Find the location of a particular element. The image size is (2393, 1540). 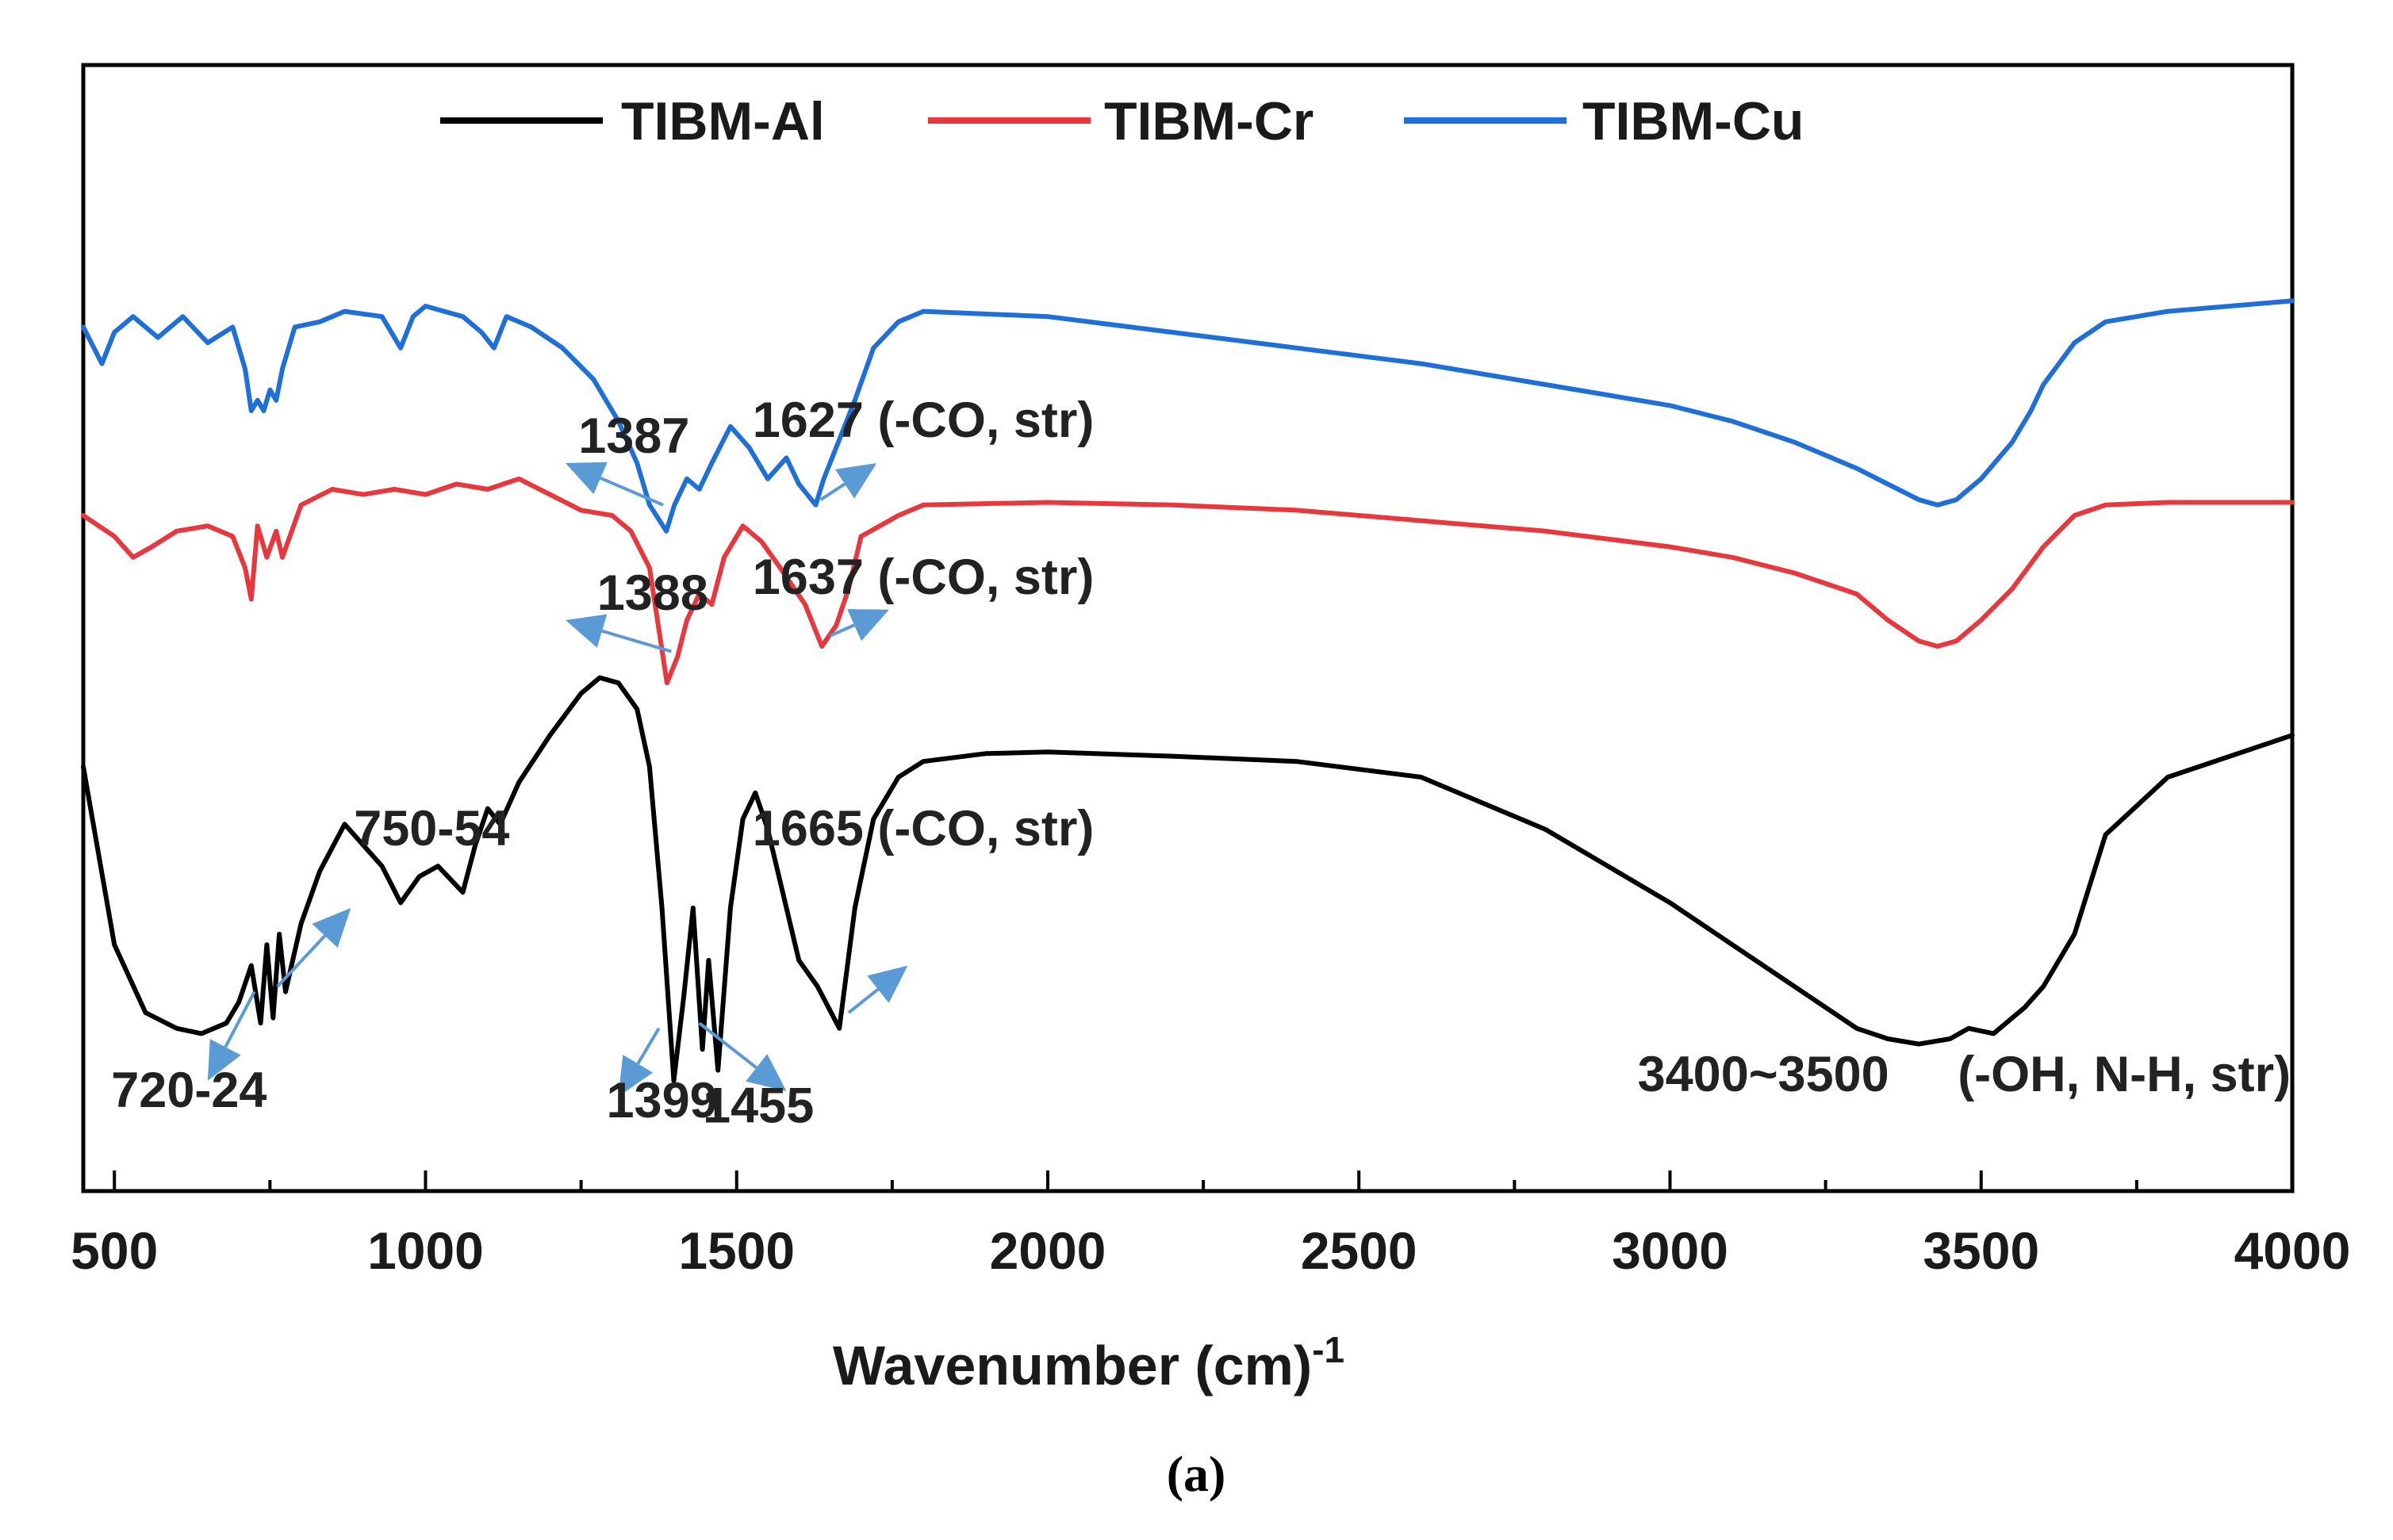

x-tick-label: 500 is located at coordinates (114, 1250).